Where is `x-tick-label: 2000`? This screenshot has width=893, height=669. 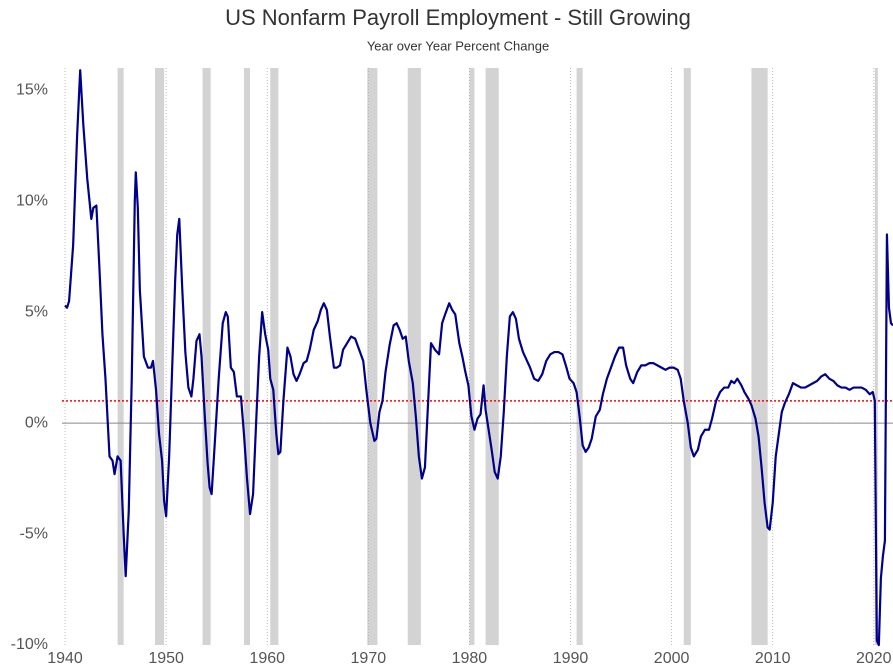
x-tick-label: 2000 is located at coordinates (672, 658).